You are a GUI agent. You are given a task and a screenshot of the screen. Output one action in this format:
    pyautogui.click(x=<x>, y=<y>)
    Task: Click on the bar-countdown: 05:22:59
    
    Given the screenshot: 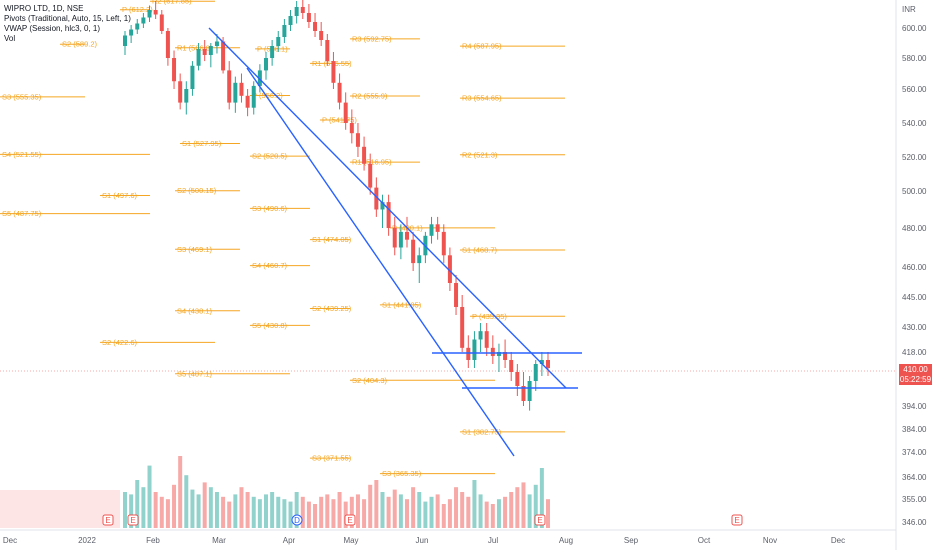 What is the action you would take?
    pyautogui.click(x=915, y=379)
    